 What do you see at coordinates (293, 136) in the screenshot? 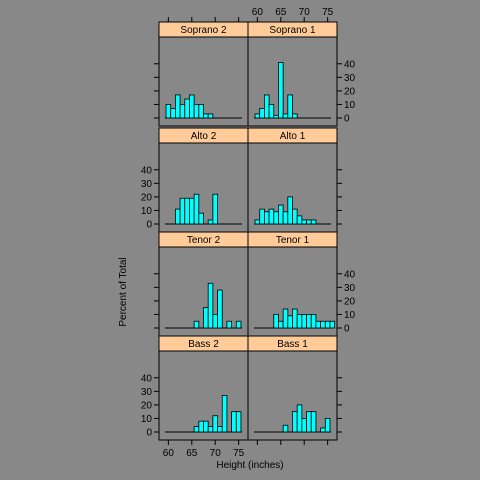
I see `panel-strip-label: Alto 1` at bounding box center [293, 136].